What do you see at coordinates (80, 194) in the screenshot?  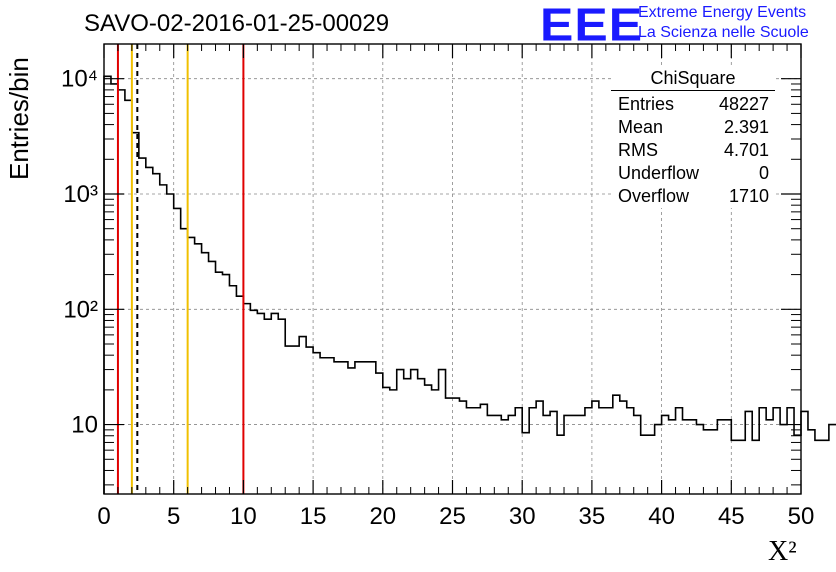 I see `y-tick-label: 10³` at bounding box center [80, 194].